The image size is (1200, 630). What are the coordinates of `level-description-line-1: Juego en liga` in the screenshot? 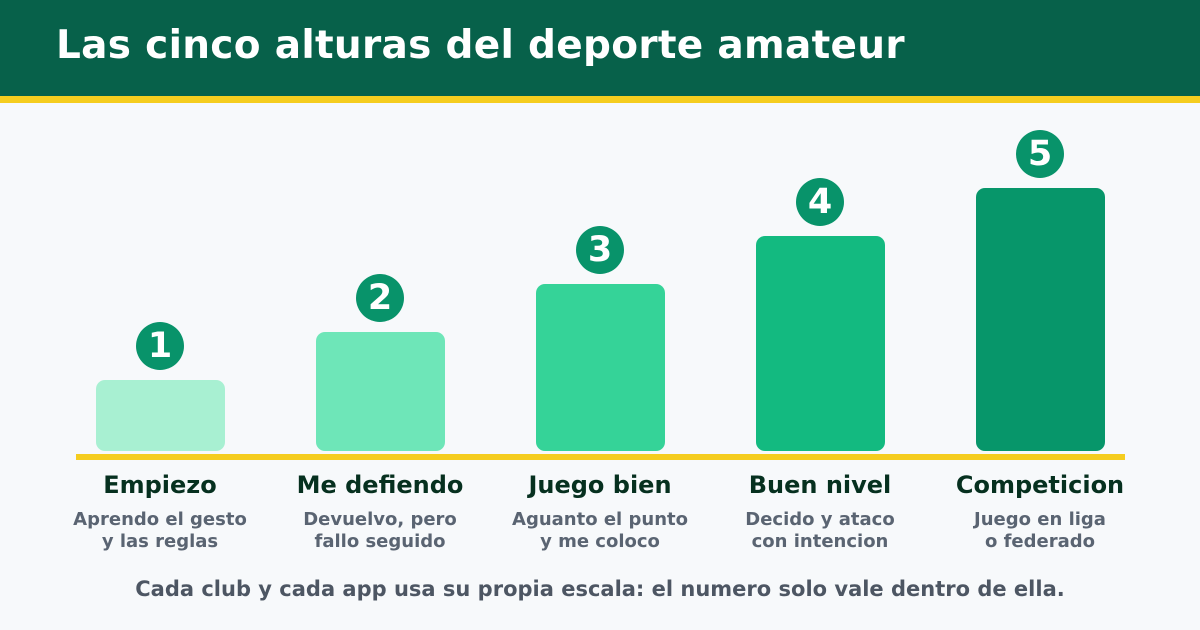 It's located at (1040, 519).